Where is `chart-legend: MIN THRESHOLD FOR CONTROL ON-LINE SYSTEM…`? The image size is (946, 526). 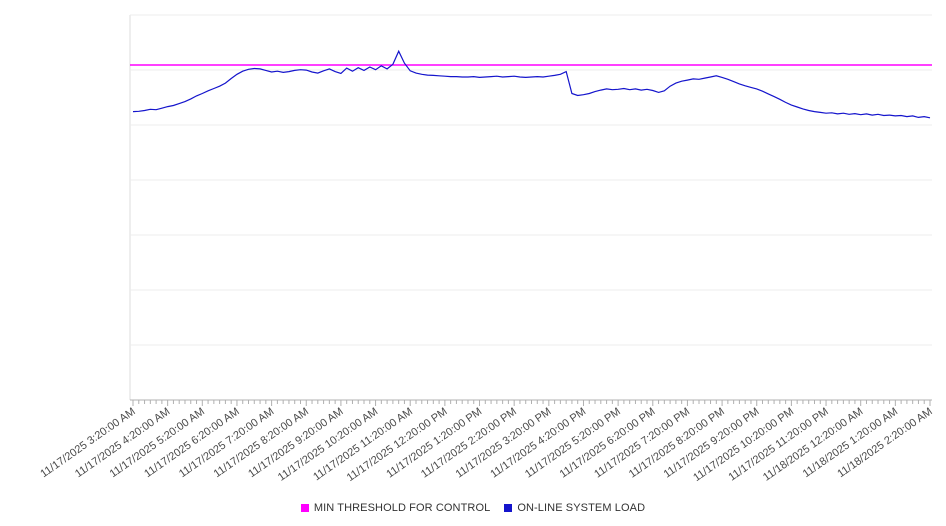 chart-legend: MIN THRESHOLD FOR CONTROL ON-LINE SYSTEM… is located at coordinates (473, 508).